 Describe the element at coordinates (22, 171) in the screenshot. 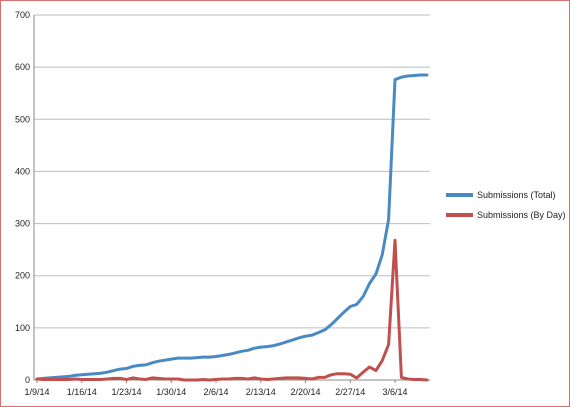

I see `y-tick-label: 400` at that location.